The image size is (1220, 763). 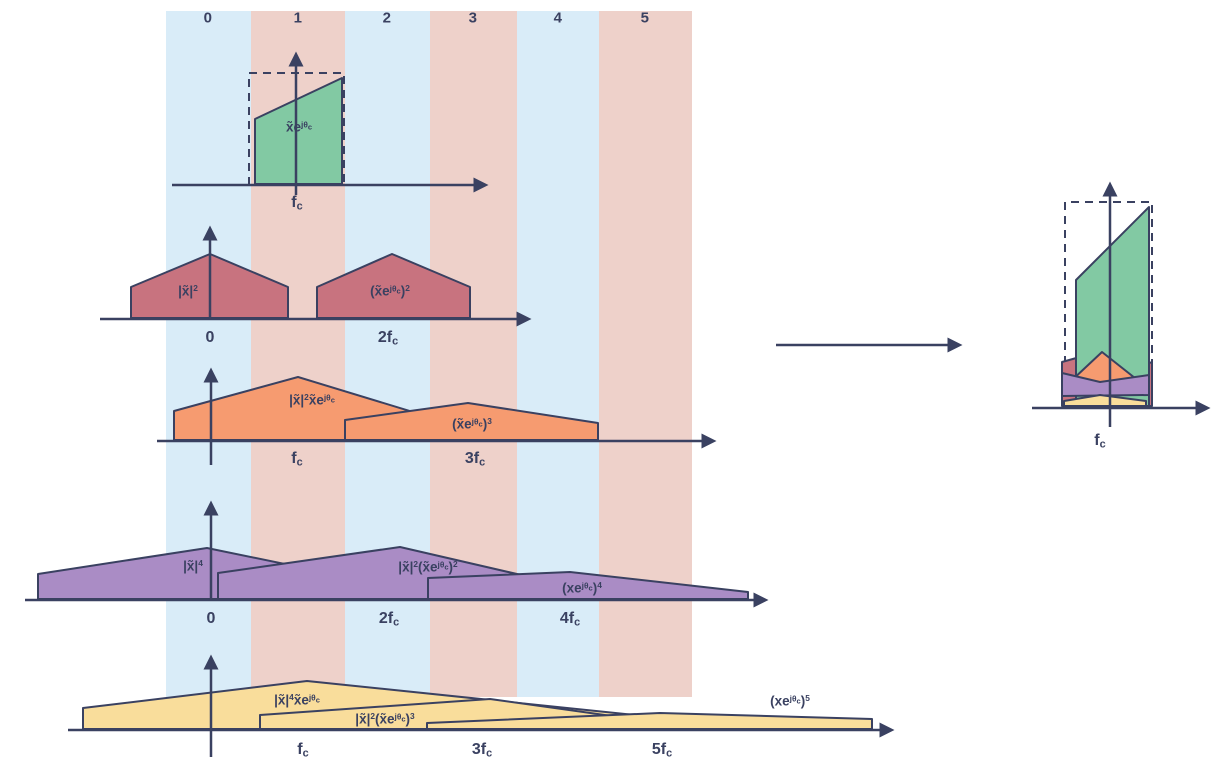 What do you see at coordinates (397, 554) in the screenshot?
I see `plot-fourth-order` at bounding box center [397, 554].